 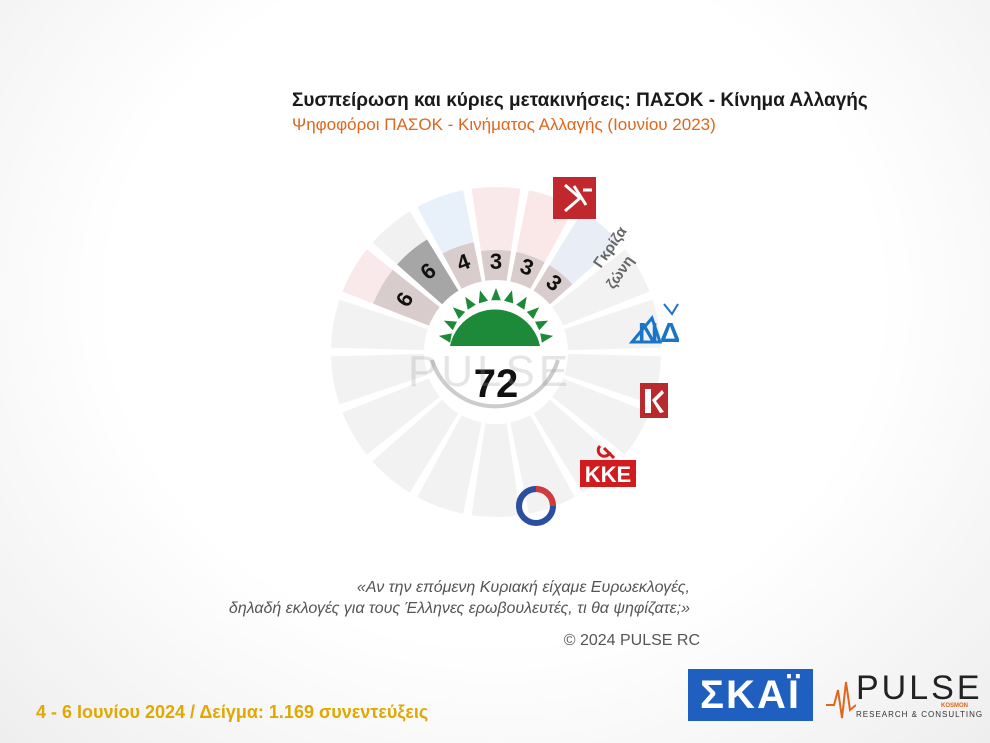 What do you see at coordinates (670, 332) in the screenshot?
I see `svg-text: Δ` at bounding box center [670, 332].